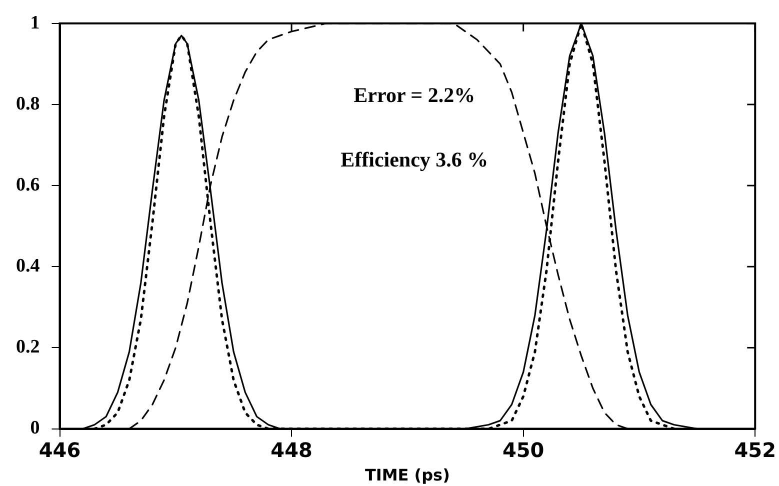  What do you see at coordinates (755, 450) in the screenshot?
I see `x-tick-label: 452` at bounding box center [755, 450].